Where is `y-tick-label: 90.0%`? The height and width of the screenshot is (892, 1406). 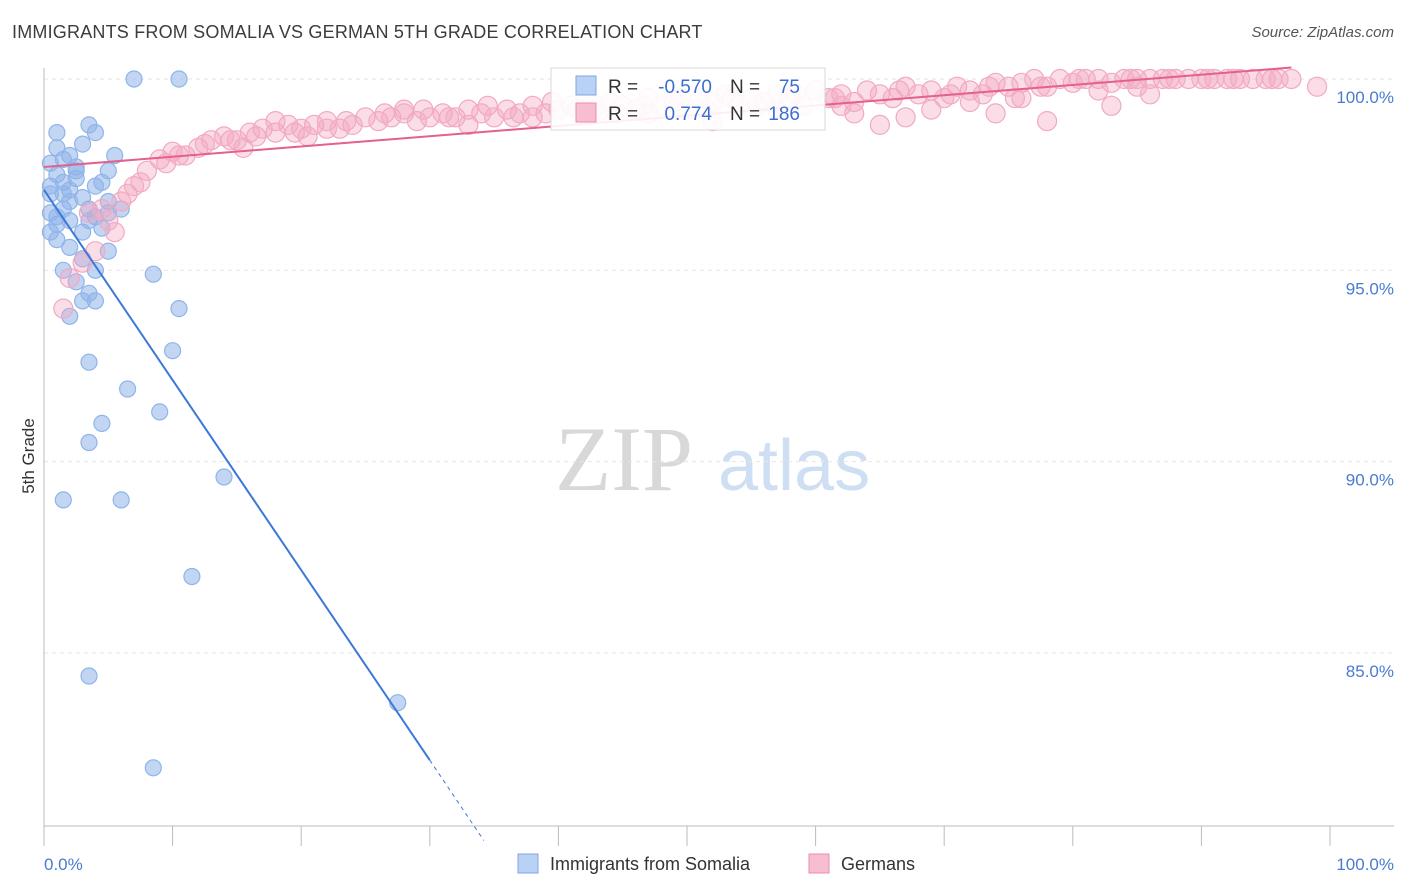
y-tick-label: 90.0% is located at coordinates (1370, 480).